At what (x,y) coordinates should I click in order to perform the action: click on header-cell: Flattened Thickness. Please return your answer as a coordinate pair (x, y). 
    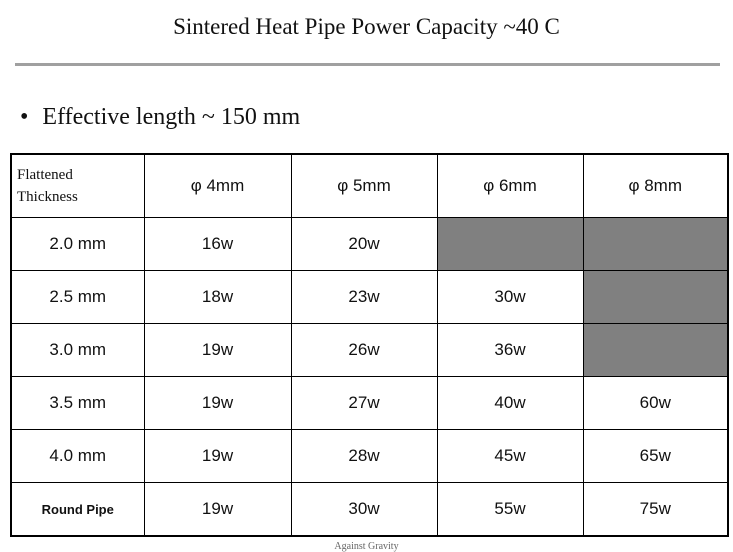
    Looking at the image, I should click on (77, 185).